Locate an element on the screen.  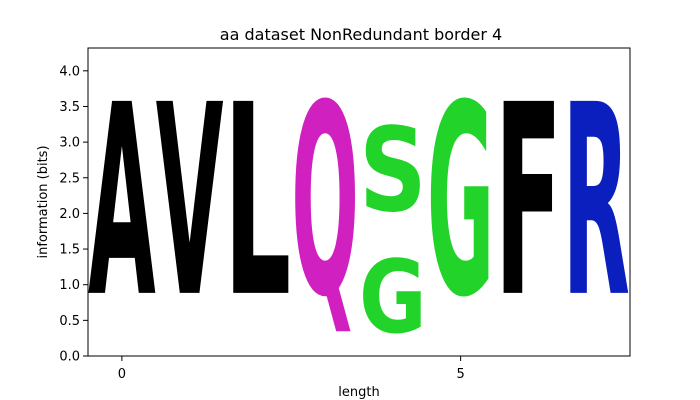
x-axis-label: length is located at coordinates (358, 392).